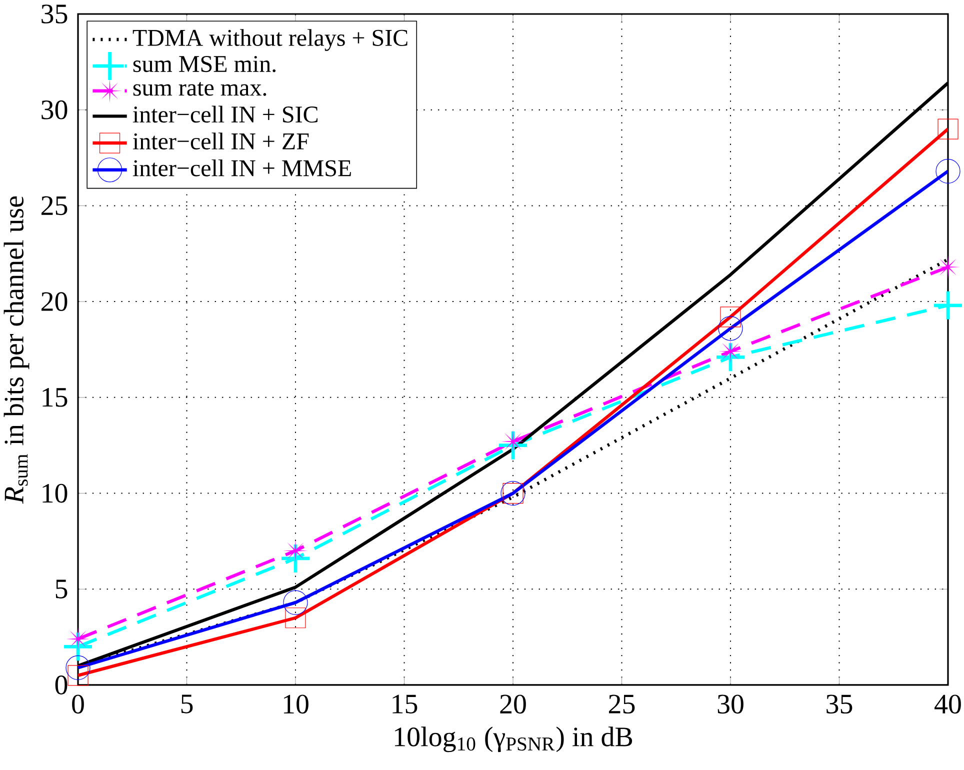 The image size is (964, 770). I want to click on y-axis-title: R$_{sum}$ in bits per channel use, so click(17, 350).